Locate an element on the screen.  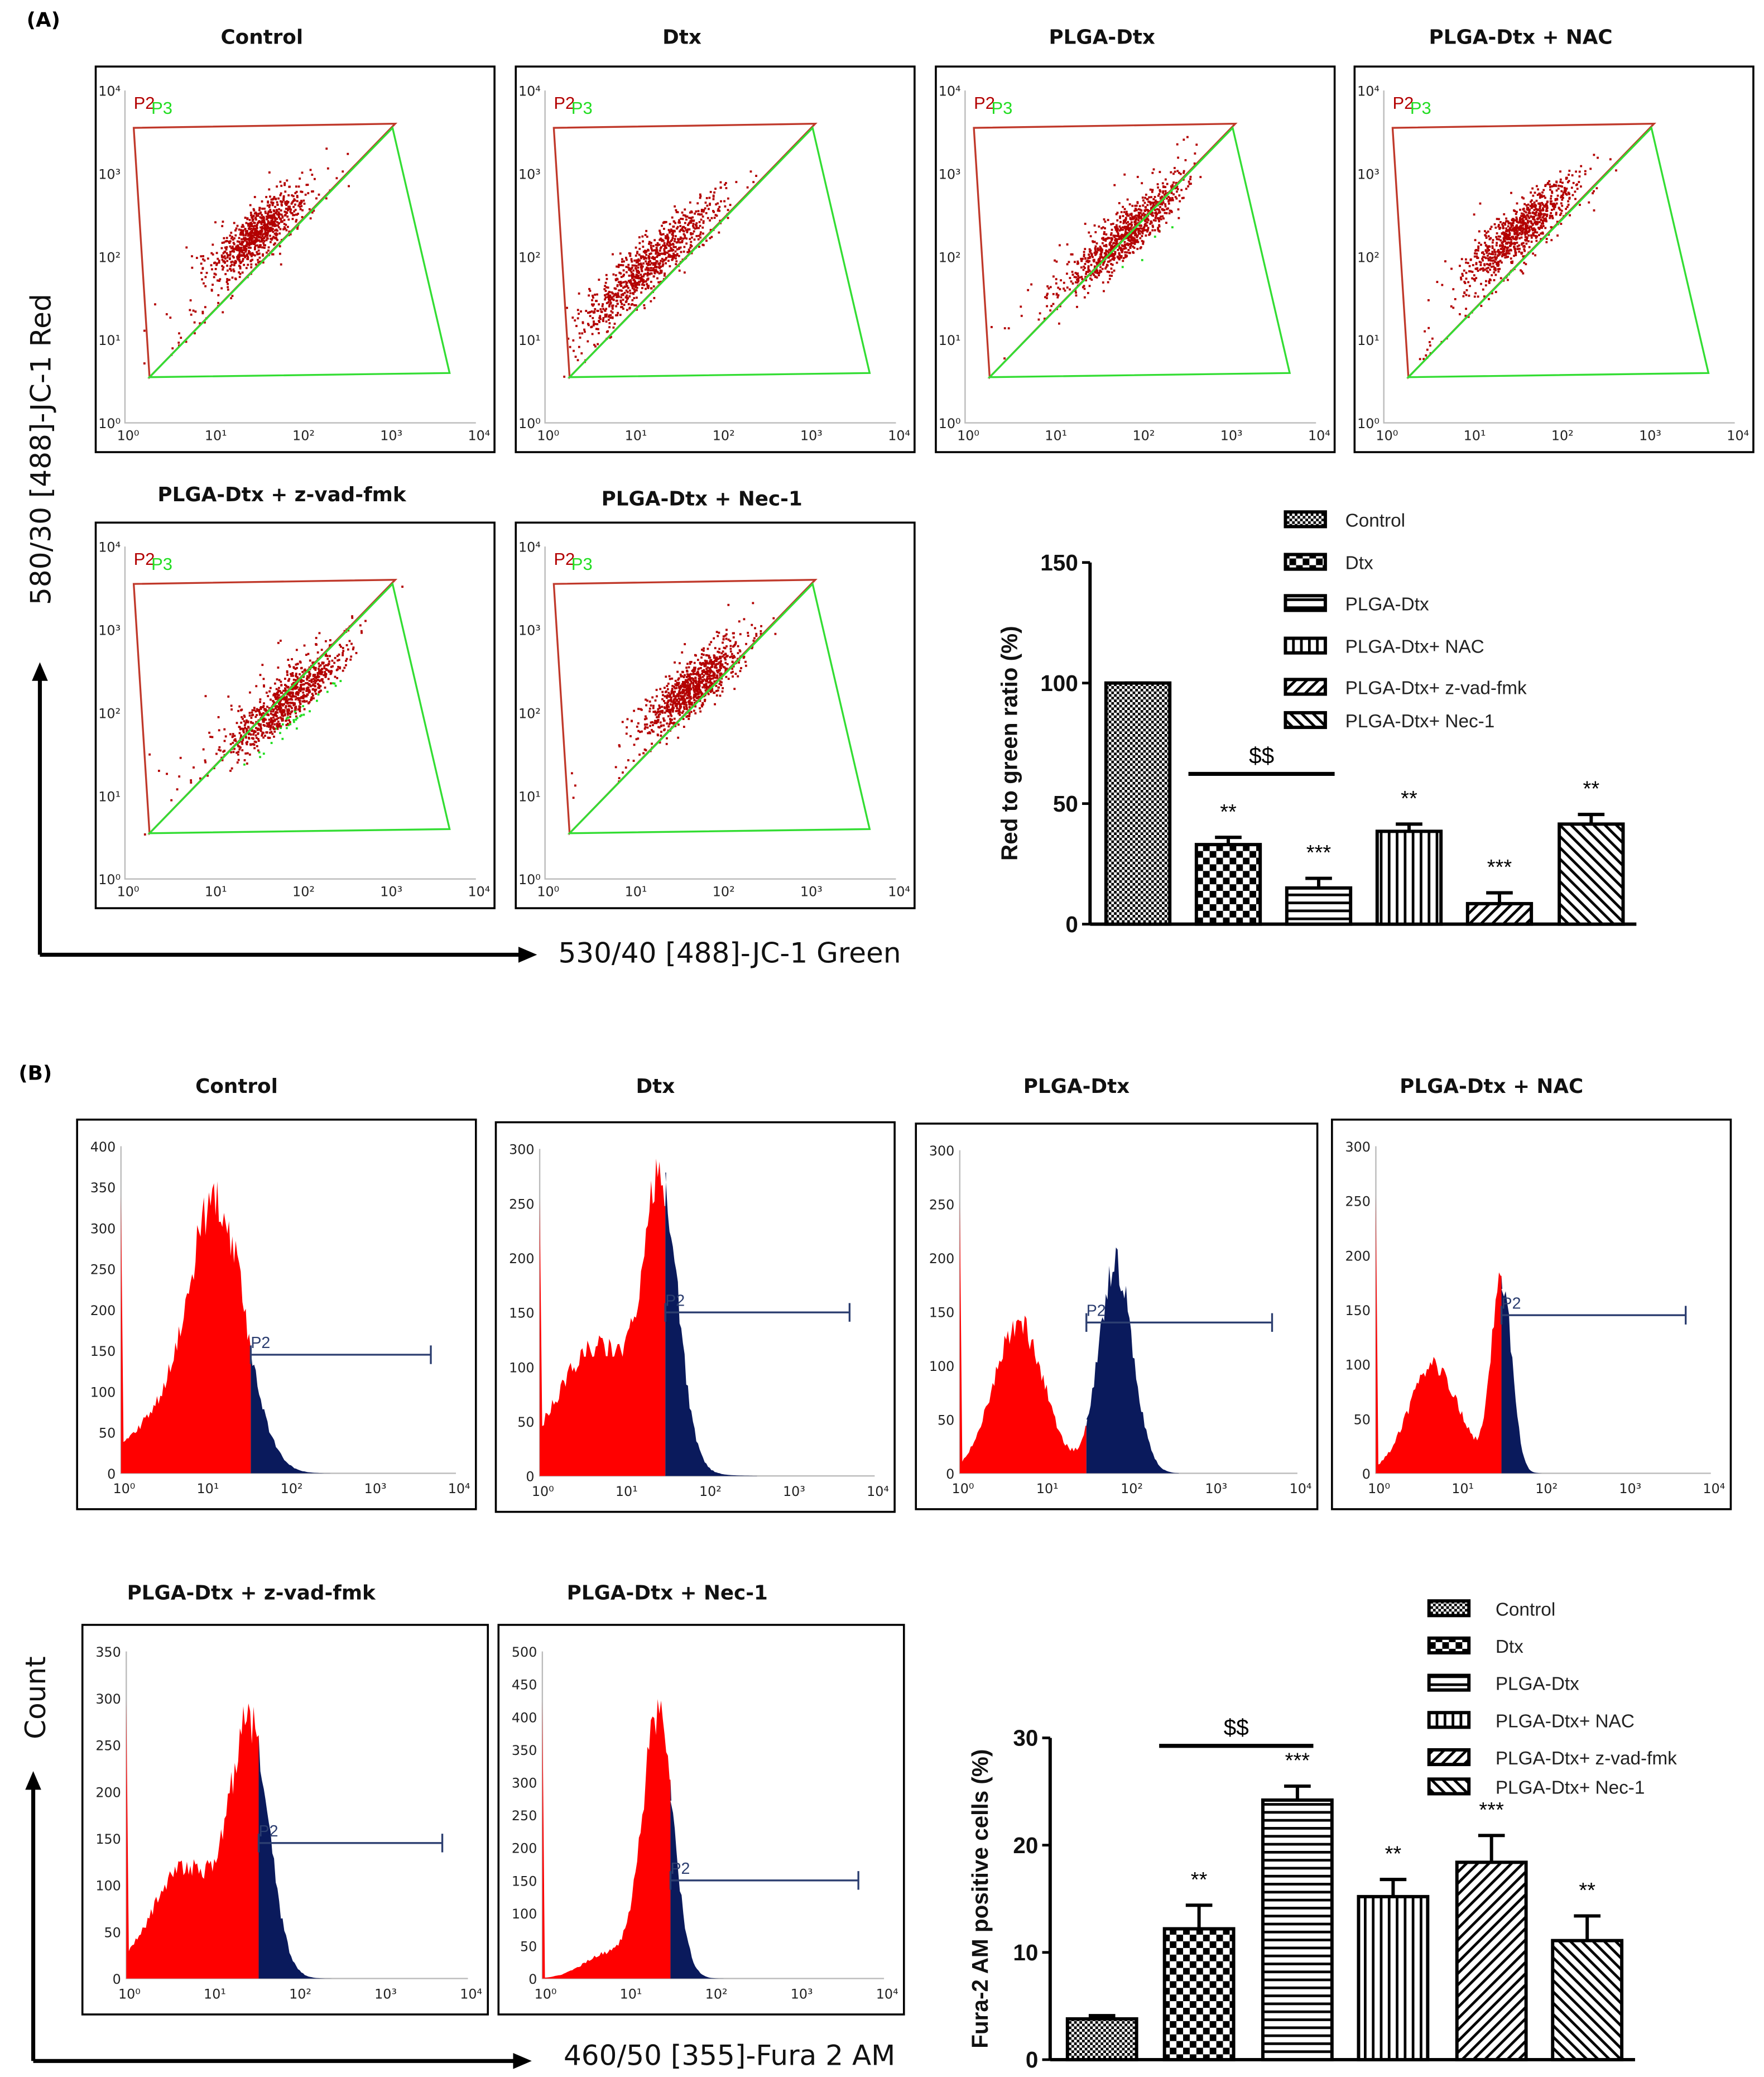
plot-title: PLGA-Dtx + NAC is located at coordinates (1491, 1086).